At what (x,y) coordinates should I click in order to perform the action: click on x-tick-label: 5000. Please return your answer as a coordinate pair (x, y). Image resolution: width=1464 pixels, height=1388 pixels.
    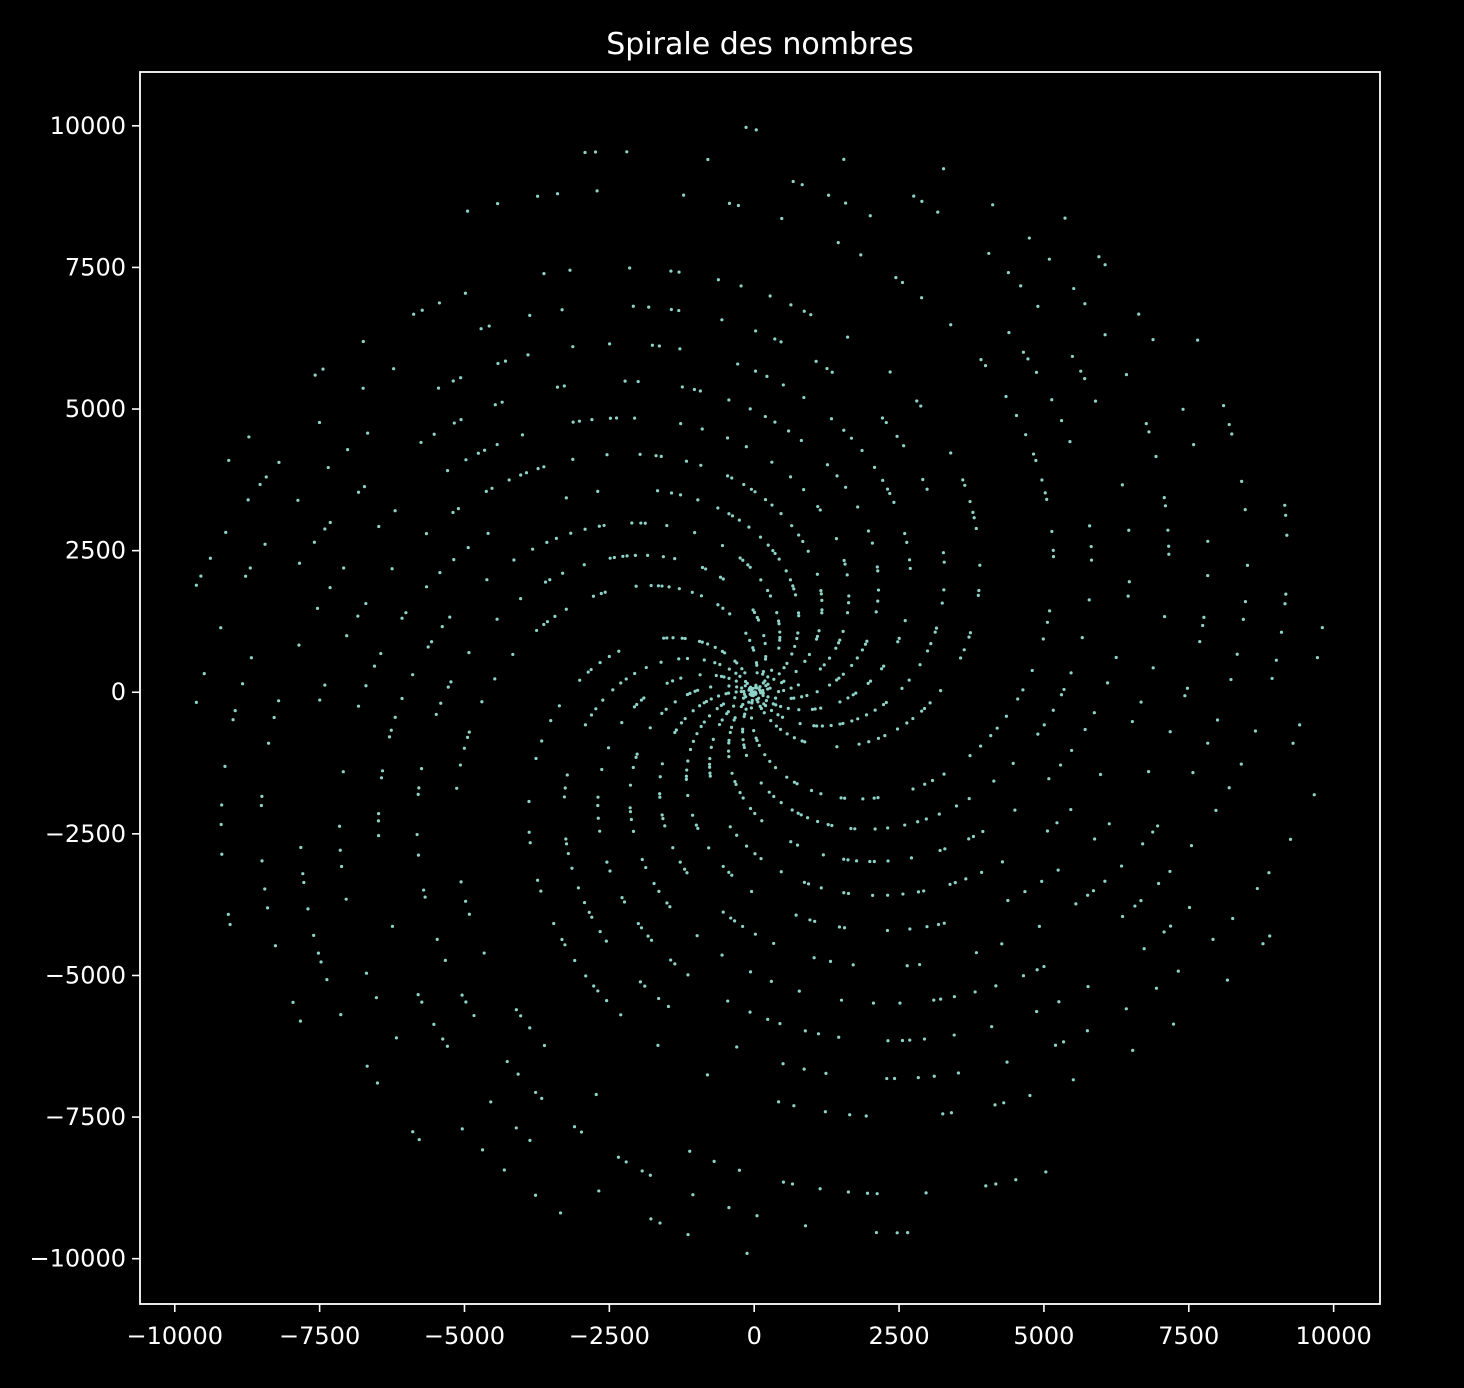
    Looking at the image, I should click on (1043, 1336).